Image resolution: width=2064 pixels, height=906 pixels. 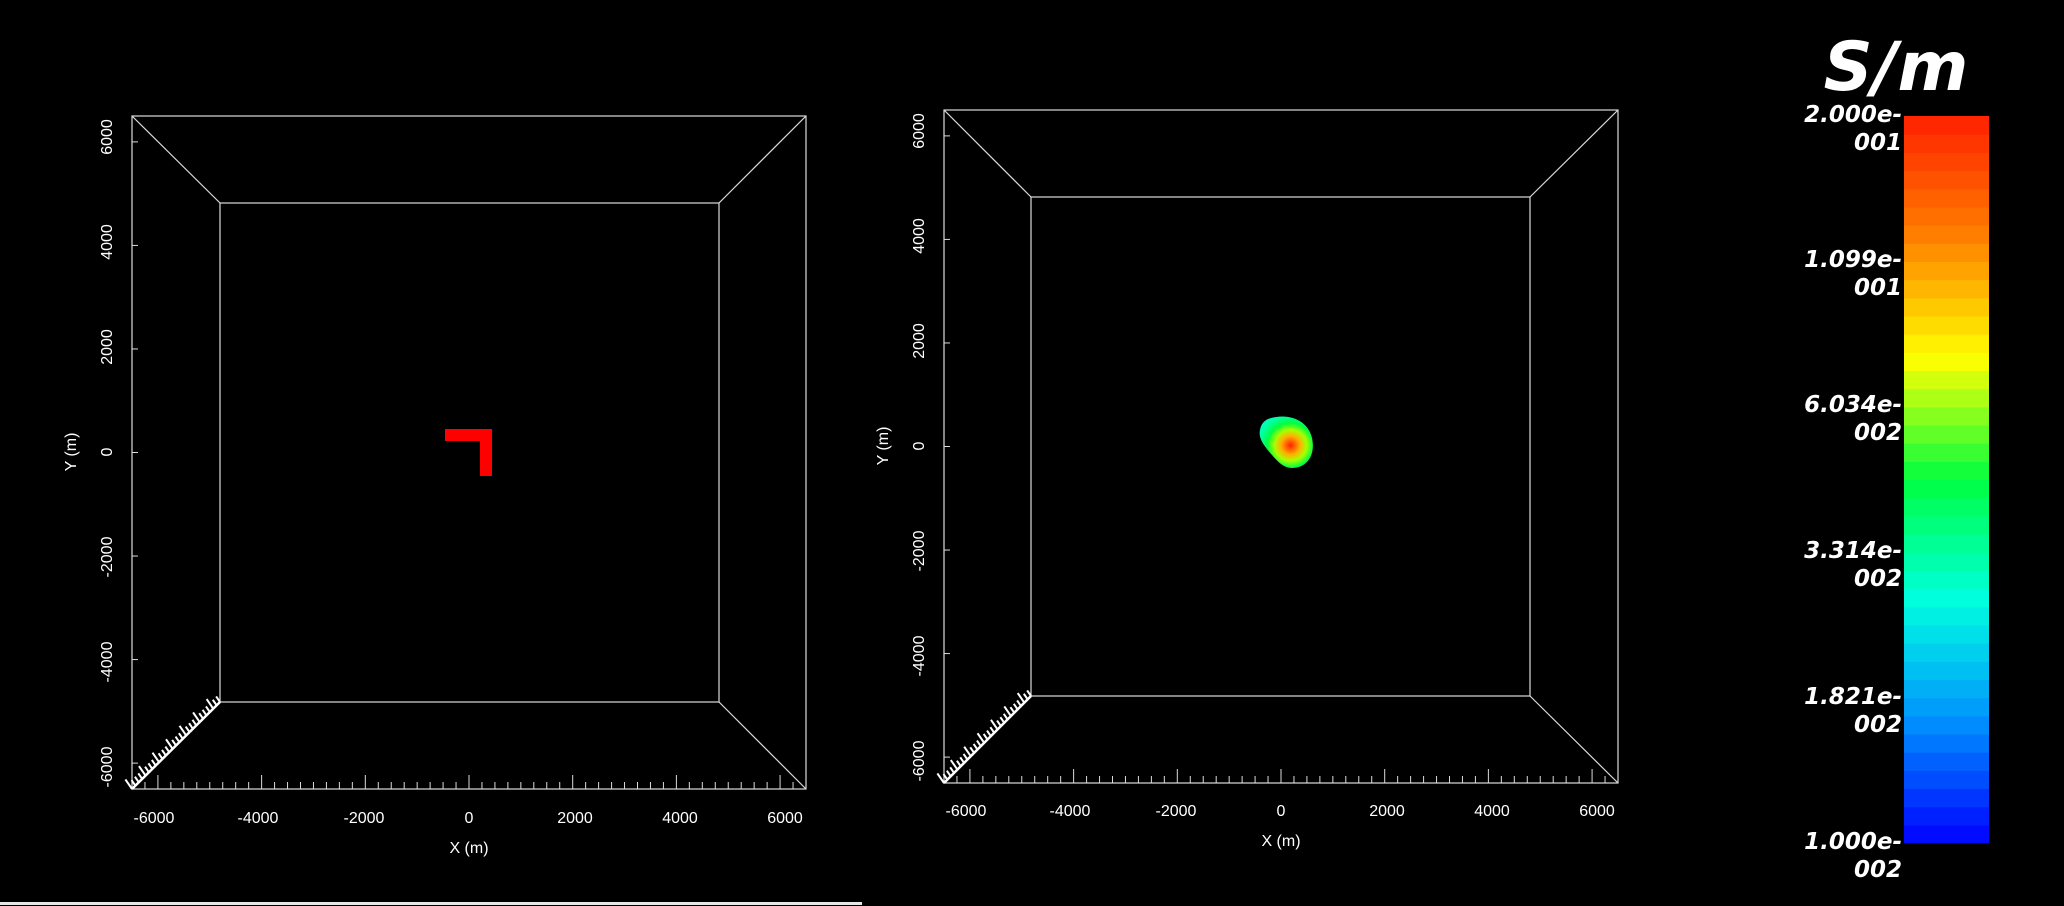 I want to click on colorbar-label: 1.821e-002, so click(x=1853, y=711).